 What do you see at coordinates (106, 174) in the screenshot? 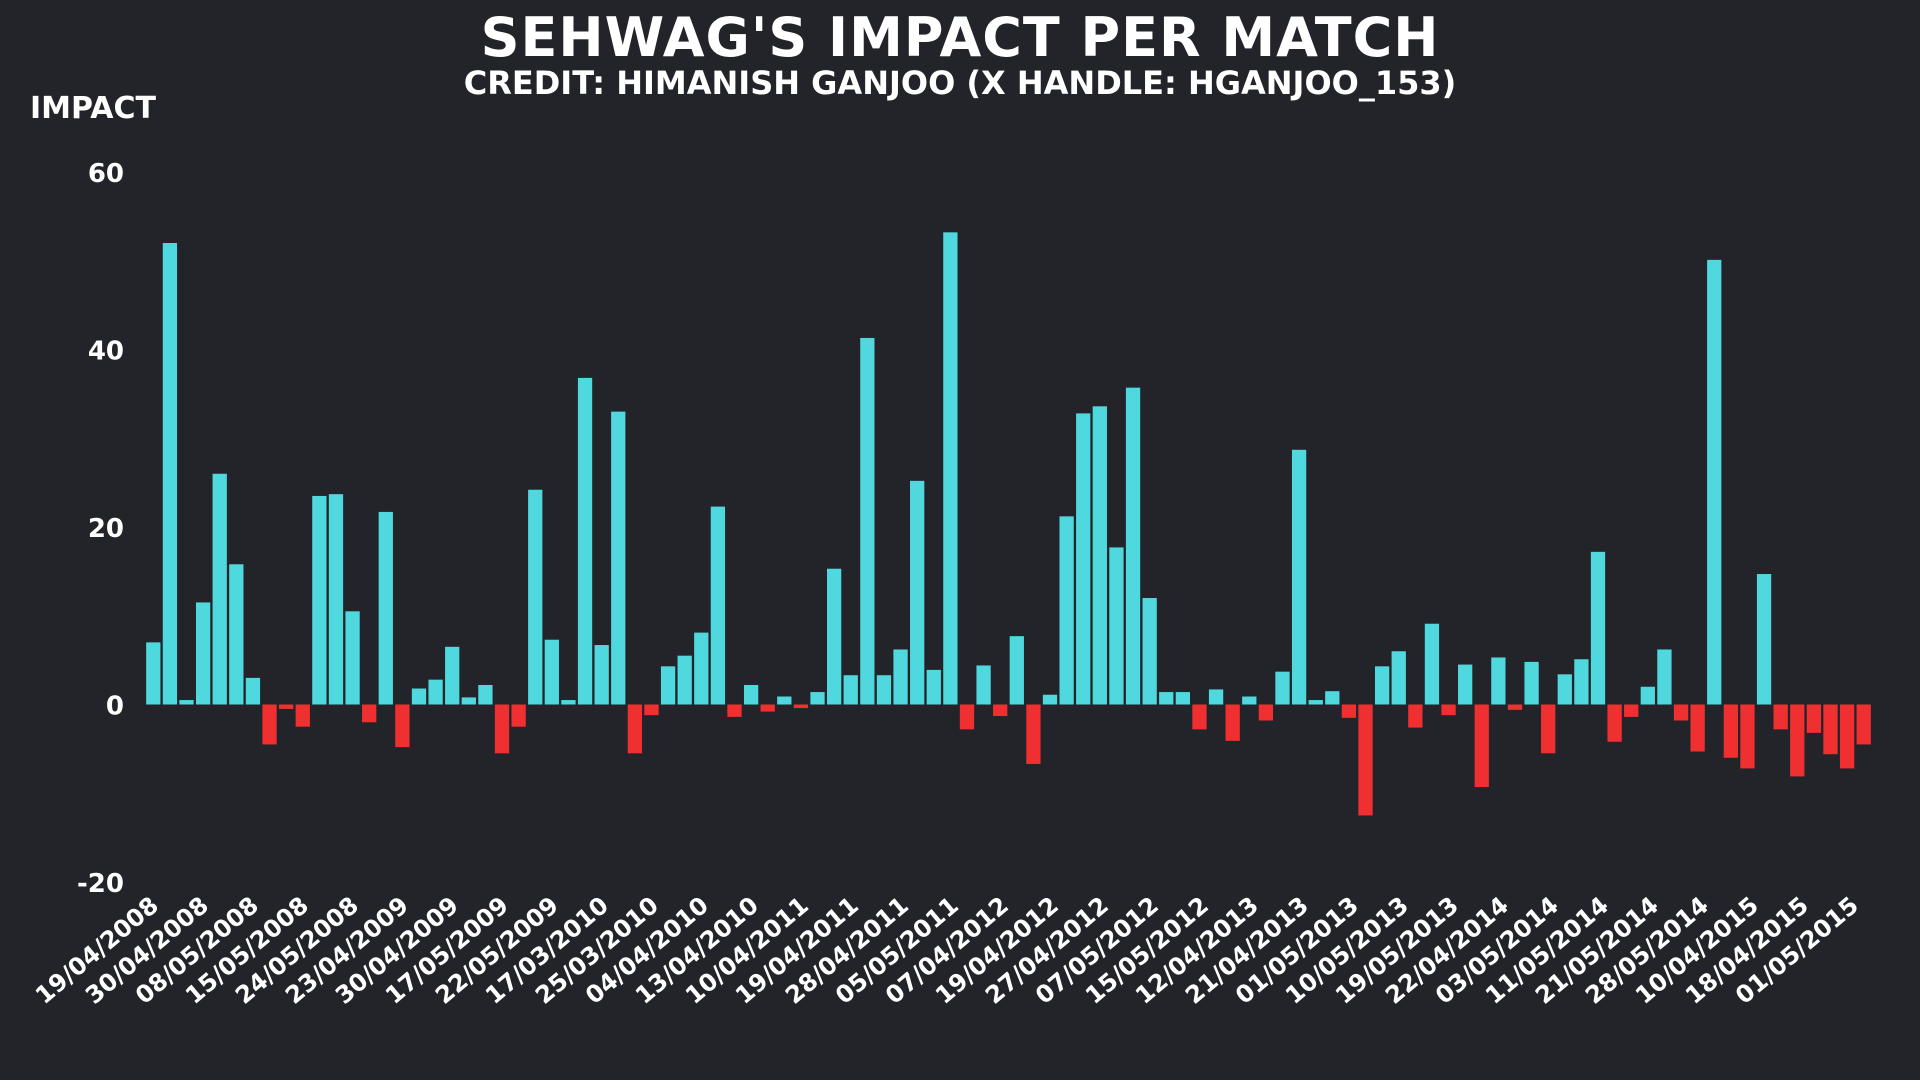
I see `y-tick-label: 60` at bounding box center [106, 174].